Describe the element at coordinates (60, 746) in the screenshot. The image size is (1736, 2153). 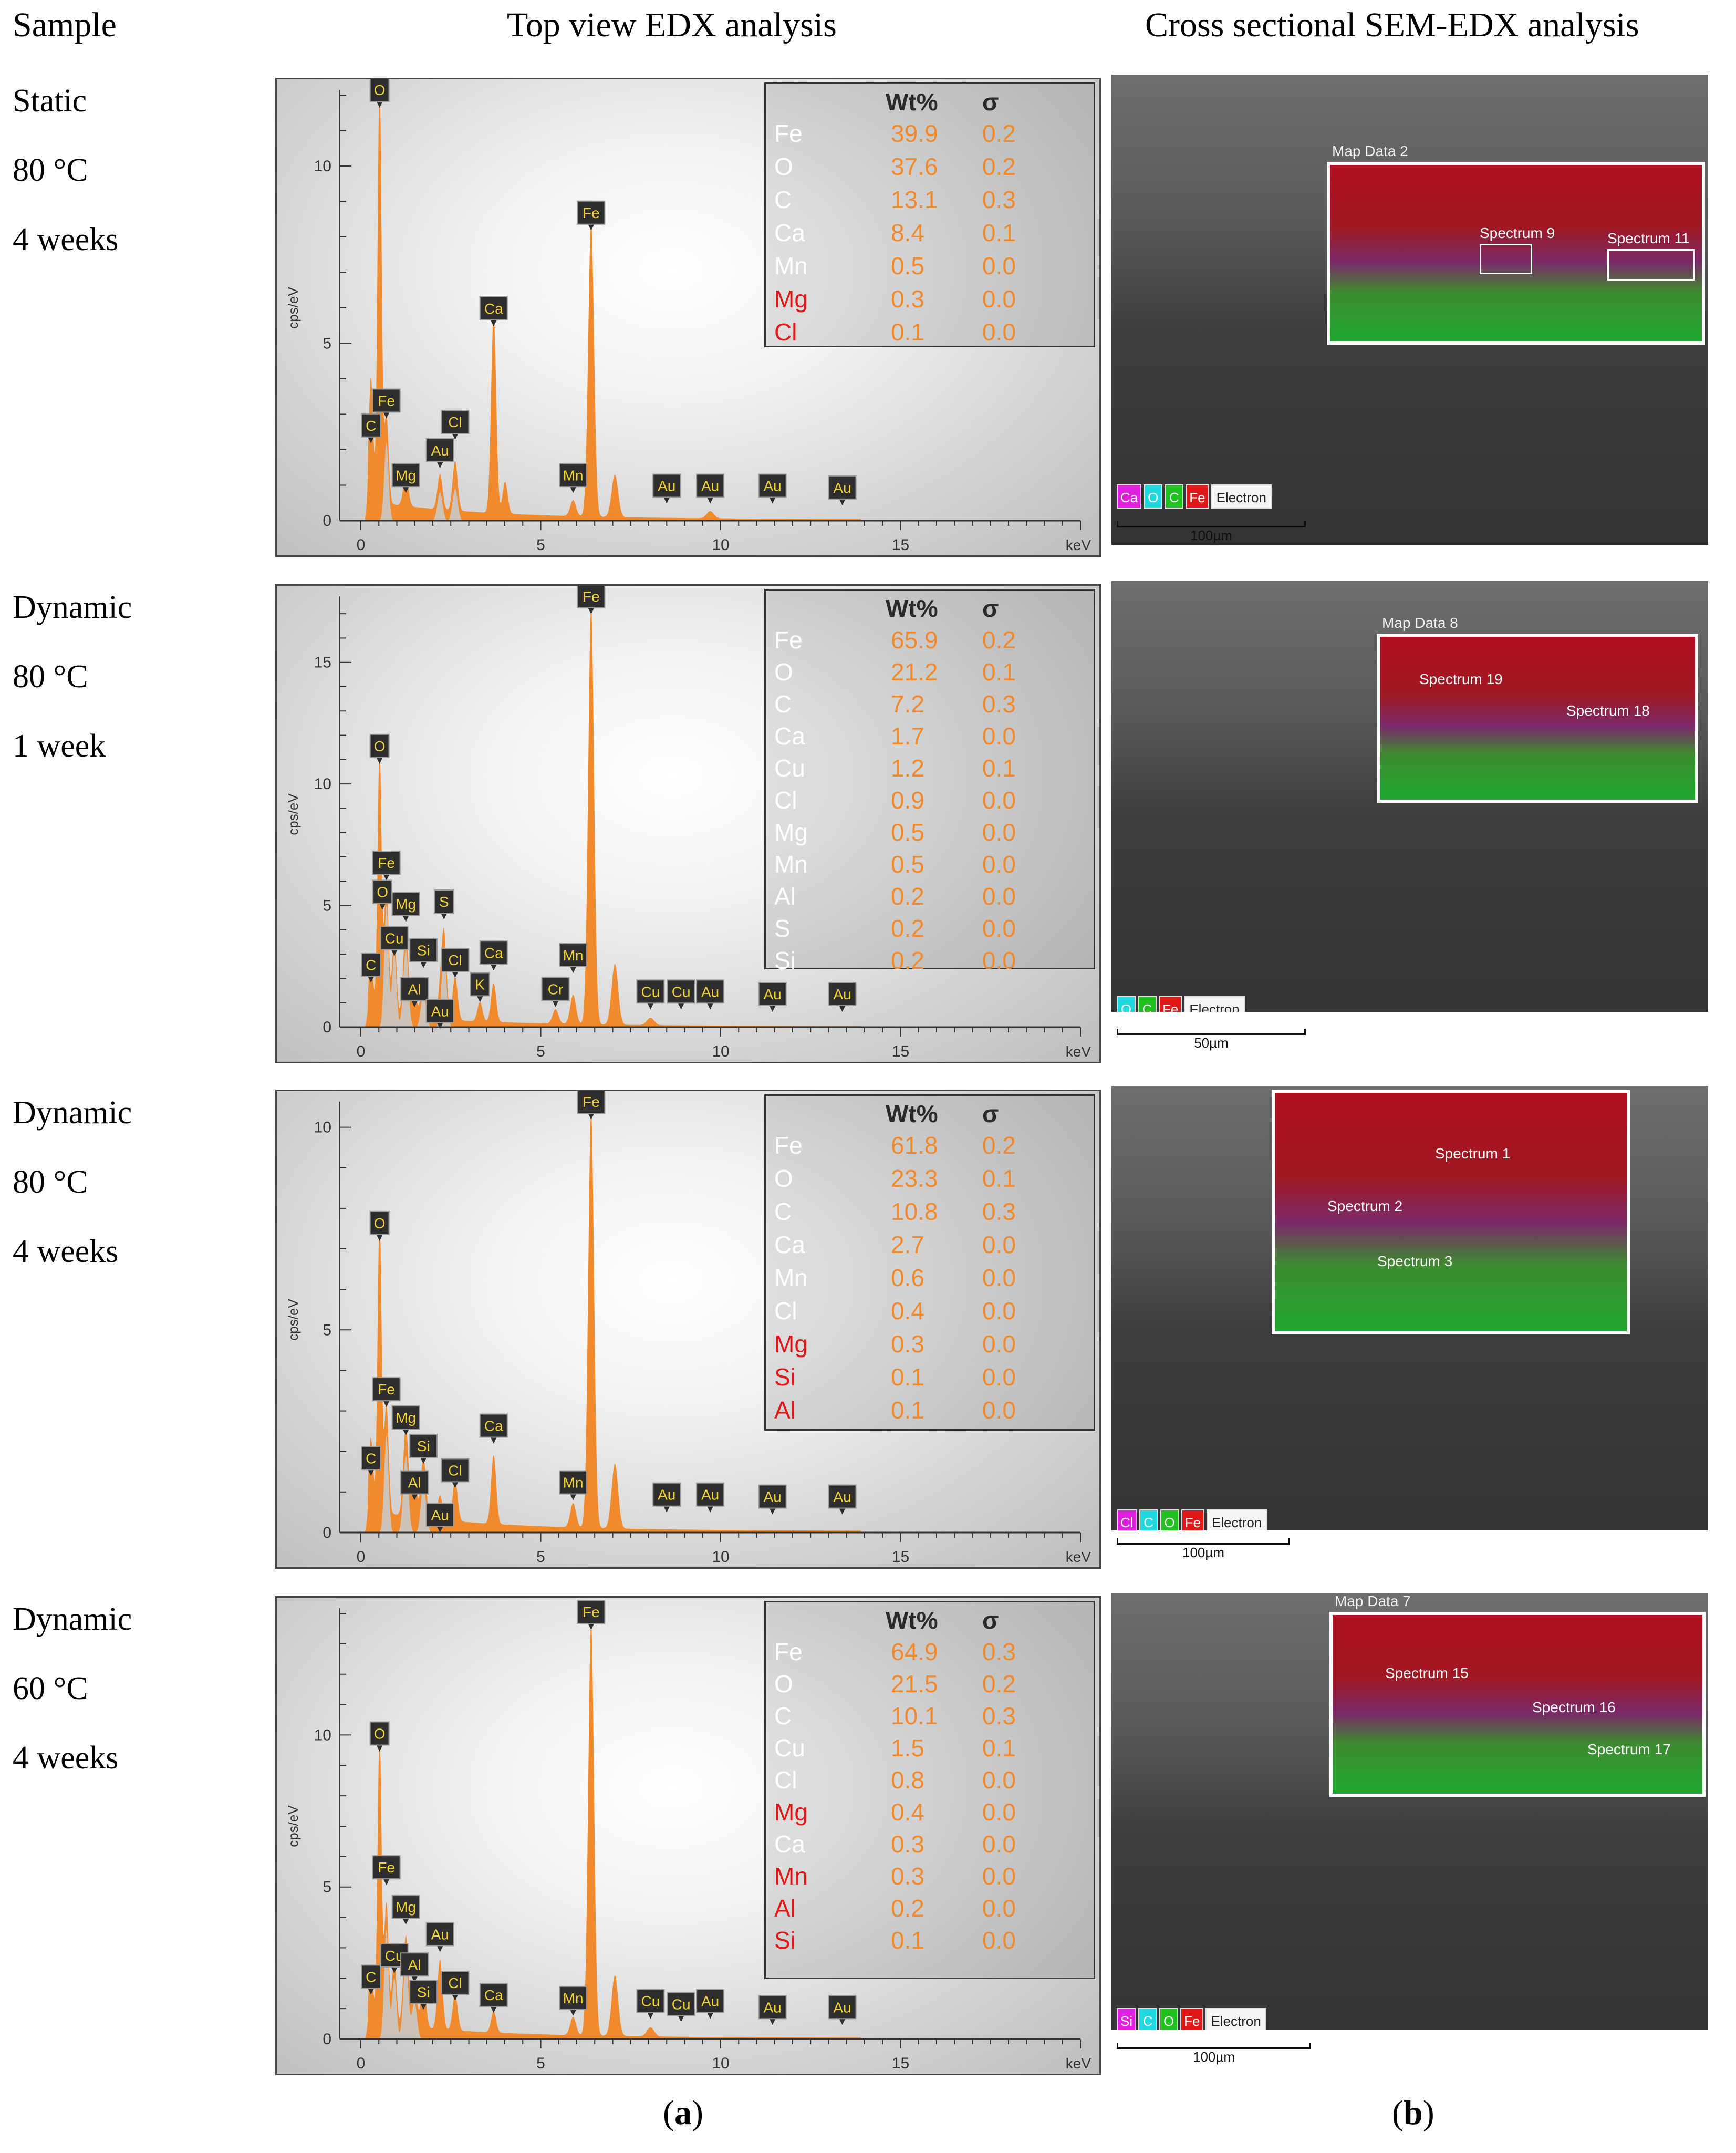
I see `row2-label-3: 1 week` at that location.